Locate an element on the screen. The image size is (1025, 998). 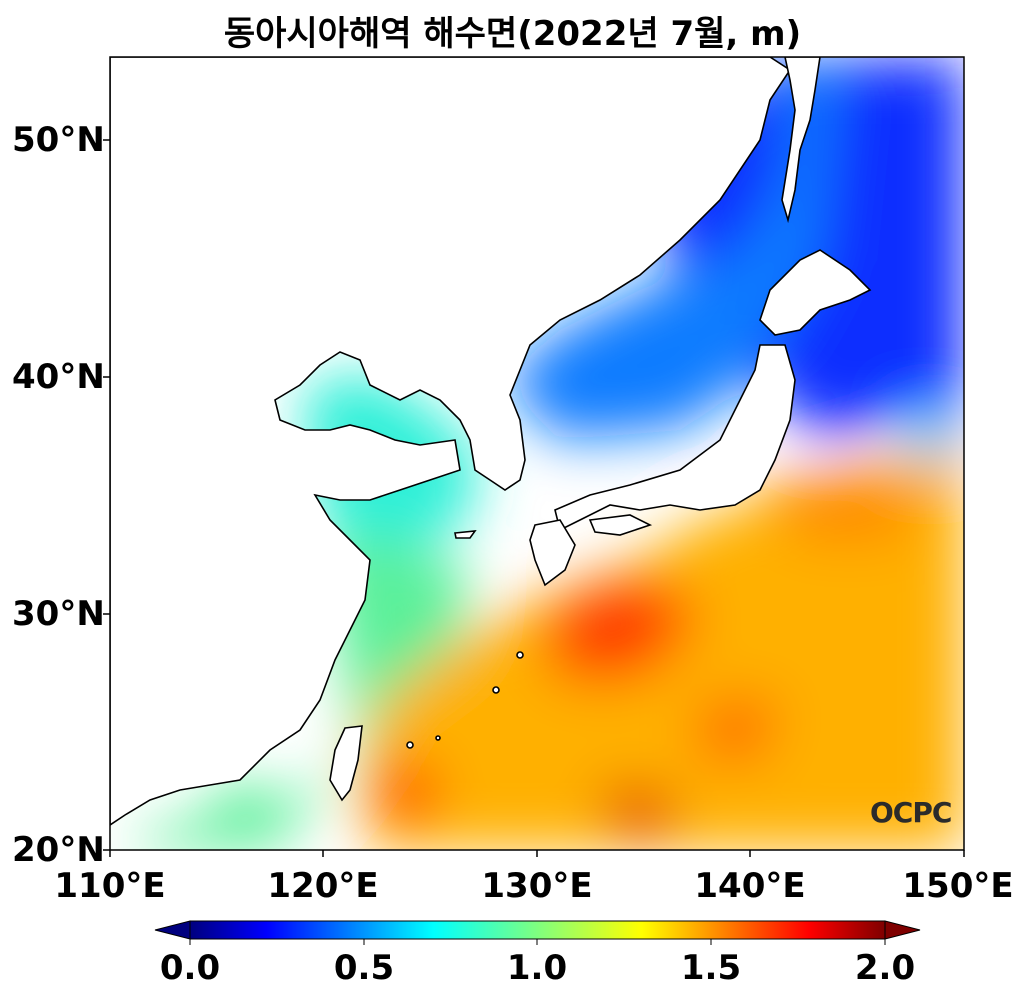
colorbar-tick-1: 1.0 is located at coordinates (537, 968).